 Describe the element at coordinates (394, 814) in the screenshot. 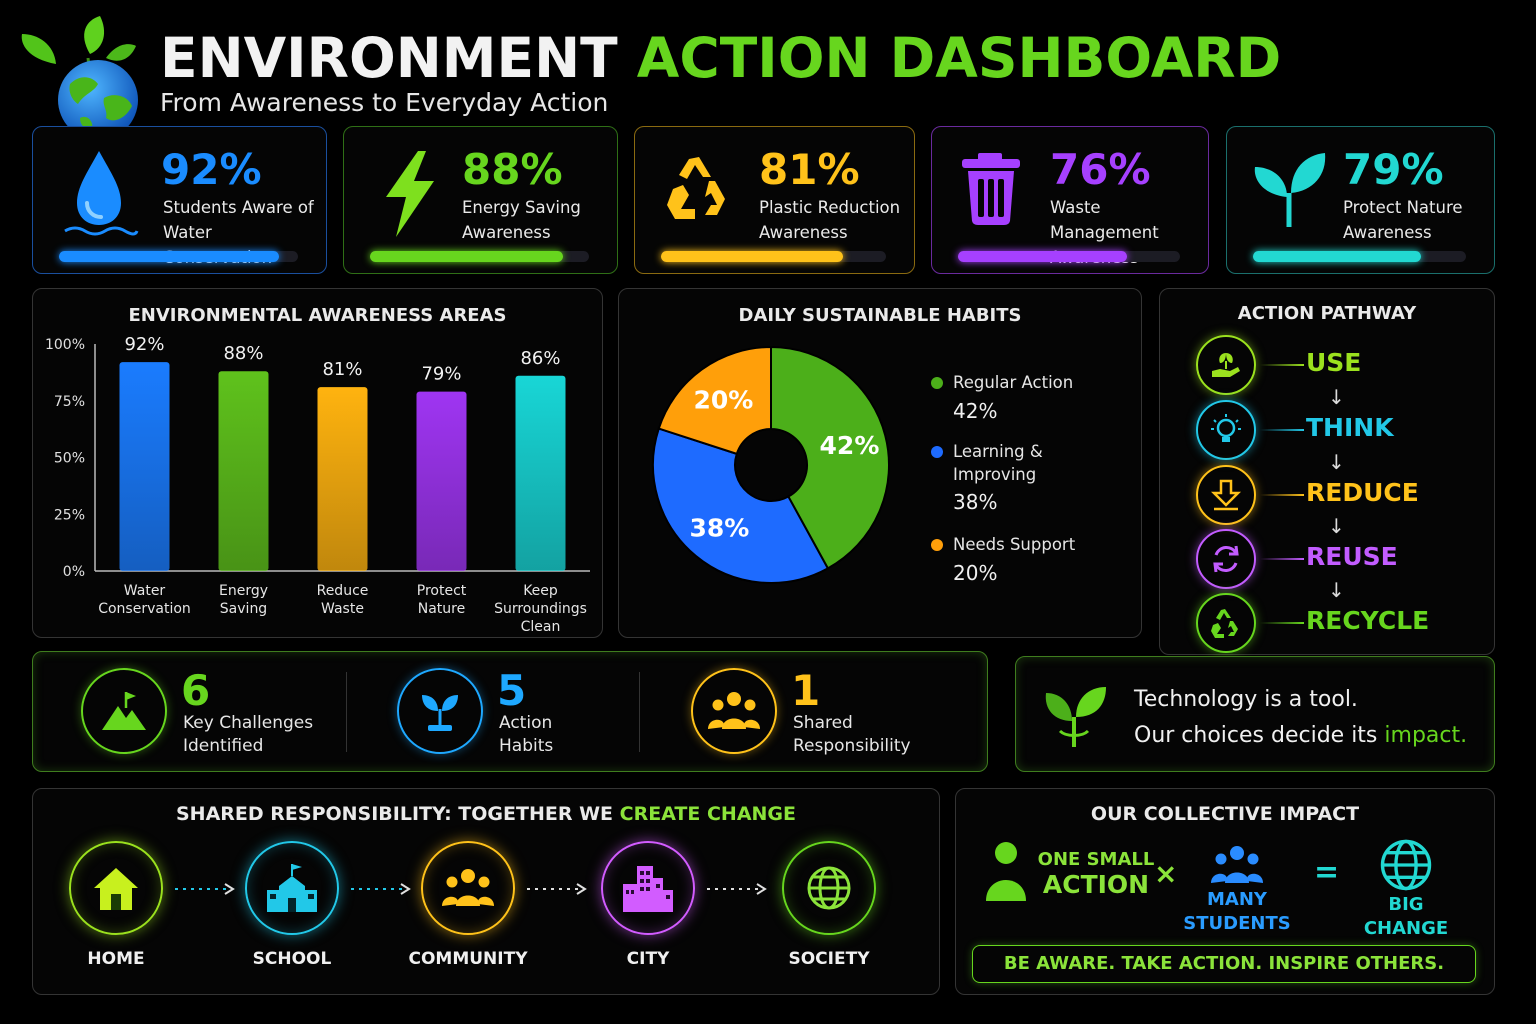

I see `shared-title-start: SHARED RESPONSIBILITY: TOGETHER WE` at that location.